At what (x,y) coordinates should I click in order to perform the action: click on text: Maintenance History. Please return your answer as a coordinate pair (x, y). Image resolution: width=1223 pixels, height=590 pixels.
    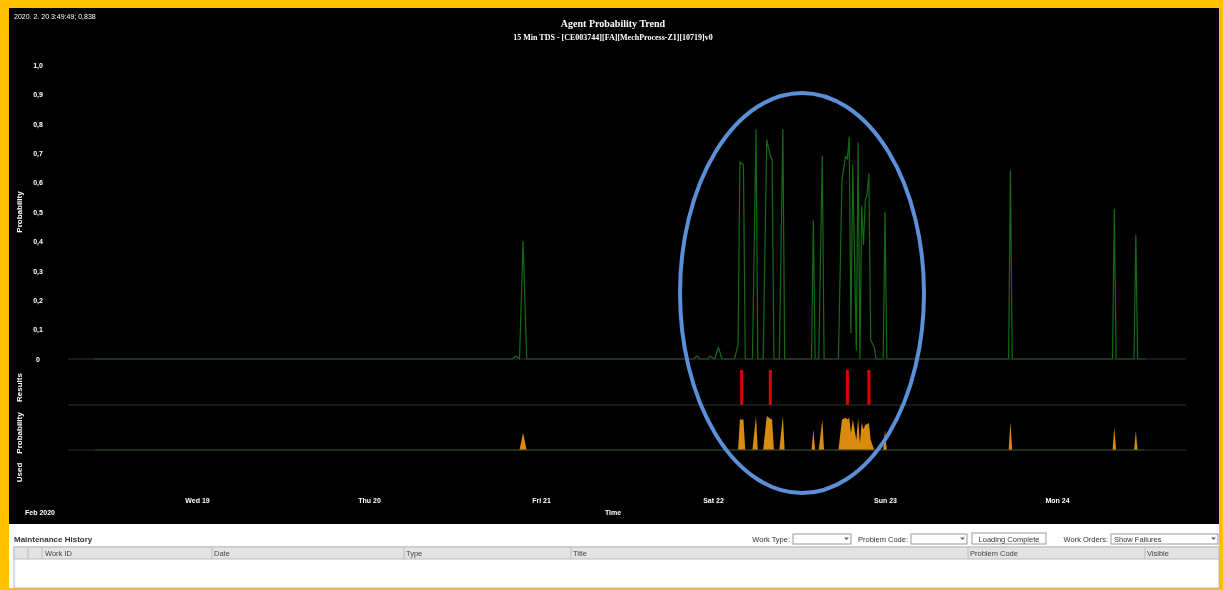
    Looking at the image, I should click on (53, 539).